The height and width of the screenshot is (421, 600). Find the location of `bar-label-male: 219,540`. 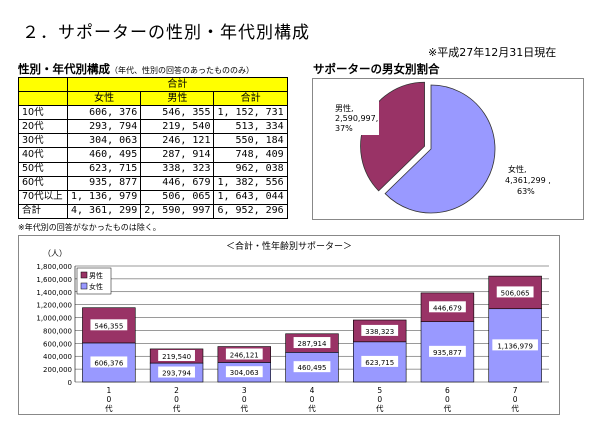

bar-label-male: 219,540 is located at coordinates (176, 357).